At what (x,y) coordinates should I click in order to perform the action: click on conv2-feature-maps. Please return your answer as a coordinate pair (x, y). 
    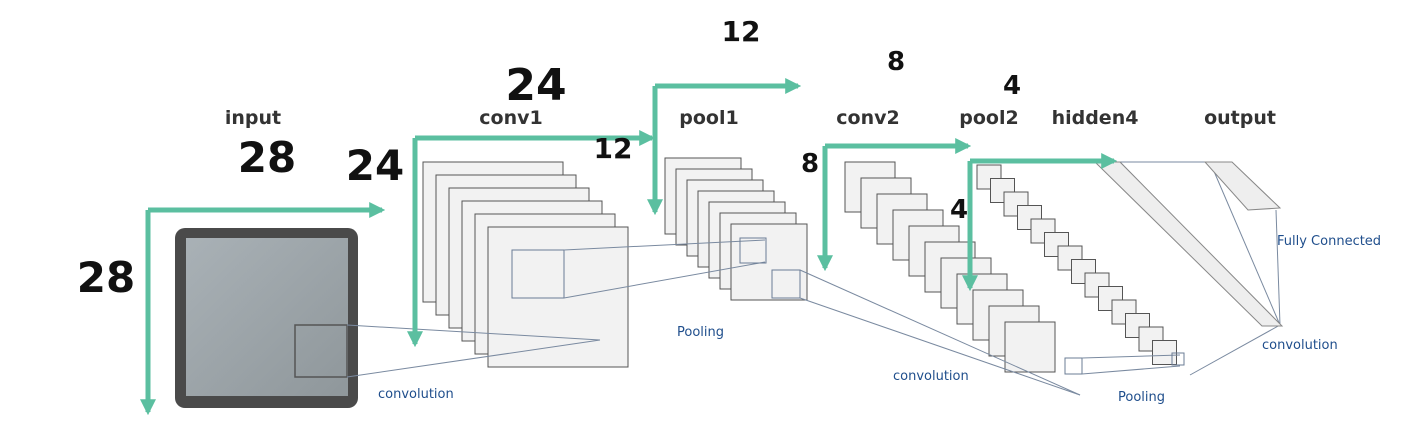
    Looking at the image, I should click on (950, 267).